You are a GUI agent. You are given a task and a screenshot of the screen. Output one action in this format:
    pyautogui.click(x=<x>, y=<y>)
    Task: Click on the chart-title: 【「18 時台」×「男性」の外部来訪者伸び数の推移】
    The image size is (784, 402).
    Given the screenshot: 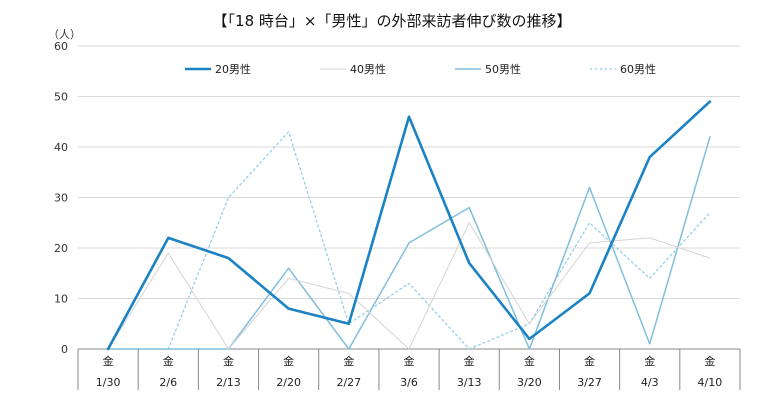 What is the action you would take?
    pyautogui.click(x=392, y=21)
    